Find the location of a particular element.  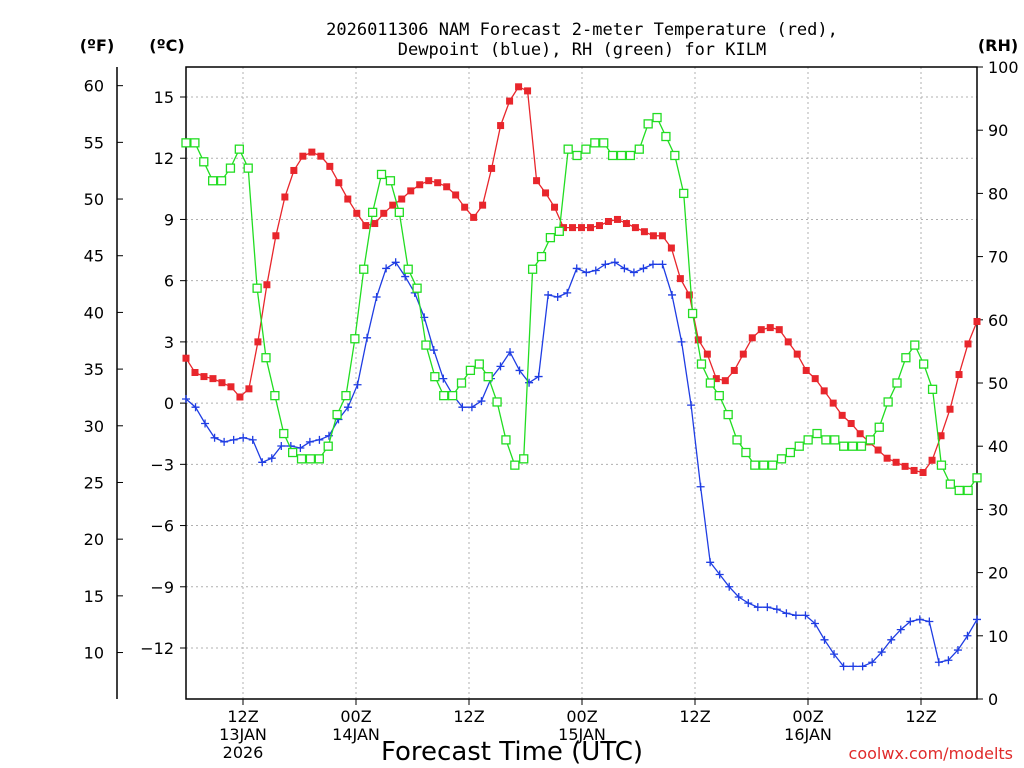

x-axis-title: Forecast Time (UTC) is located at coordinates (512, 752).